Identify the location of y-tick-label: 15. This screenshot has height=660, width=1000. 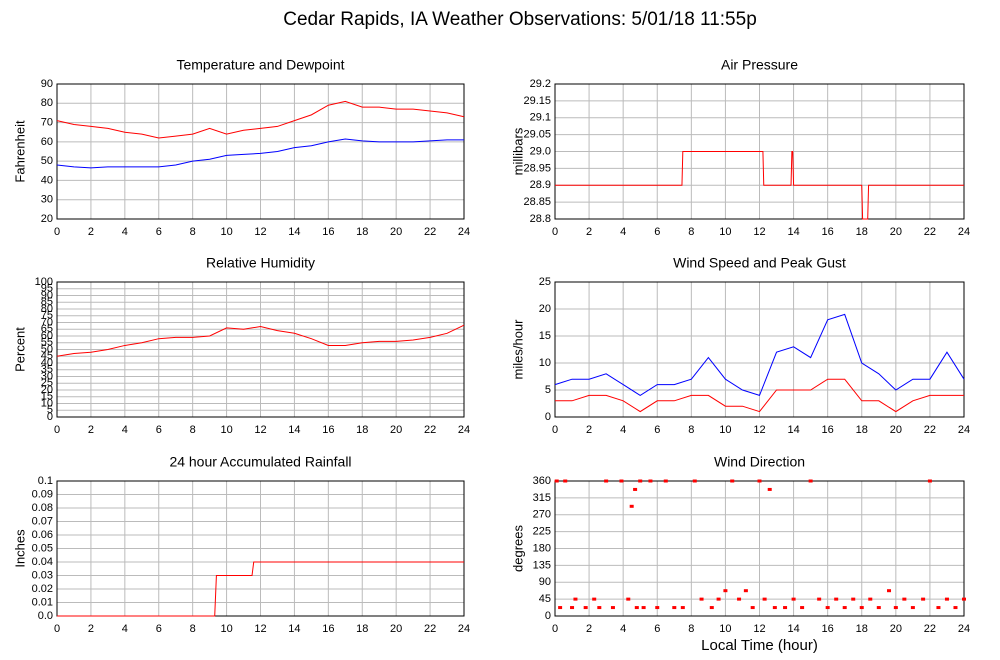
(545, 336).